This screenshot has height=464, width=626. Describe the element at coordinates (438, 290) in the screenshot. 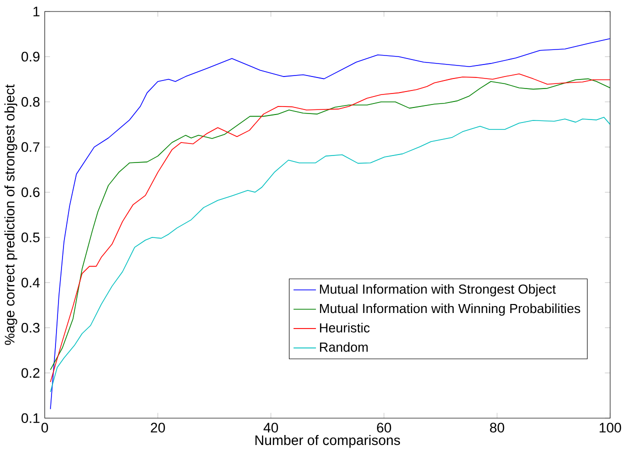

I see `legend-label: Mutual Information with Strongest Object` at that location.